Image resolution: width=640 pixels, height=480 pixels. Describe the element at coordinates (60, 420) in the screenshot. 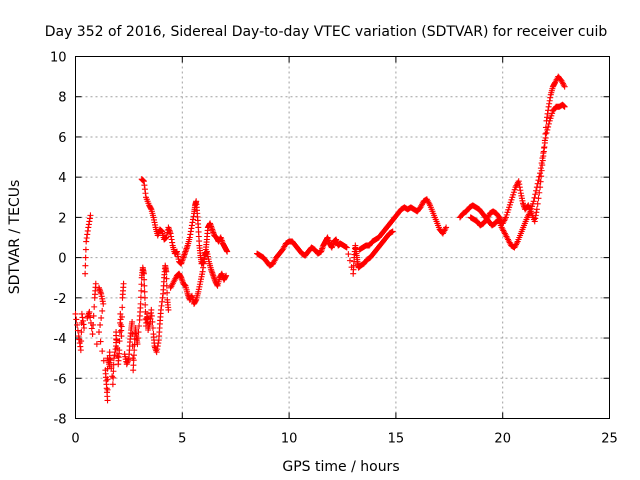

I see `y-tick-label: -8` at that location.